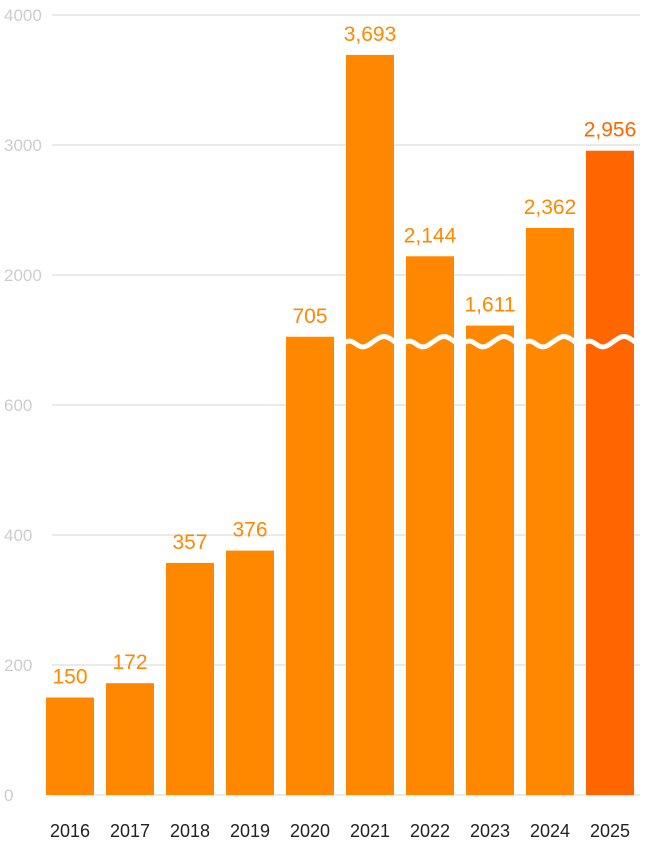  What do you see at coordinates (23, 15) in the screenshot?
I see `y-tick-label: 4000` at bounding box center [23, 15].